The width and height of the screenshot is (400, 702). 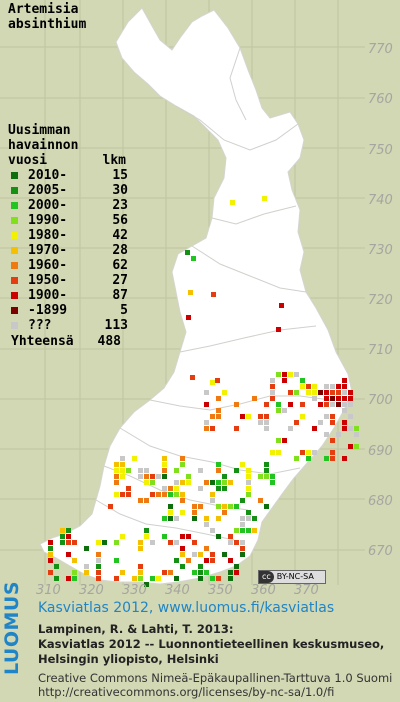 I want to click on legend-row: -1899 5, so click(x=68, y=310).